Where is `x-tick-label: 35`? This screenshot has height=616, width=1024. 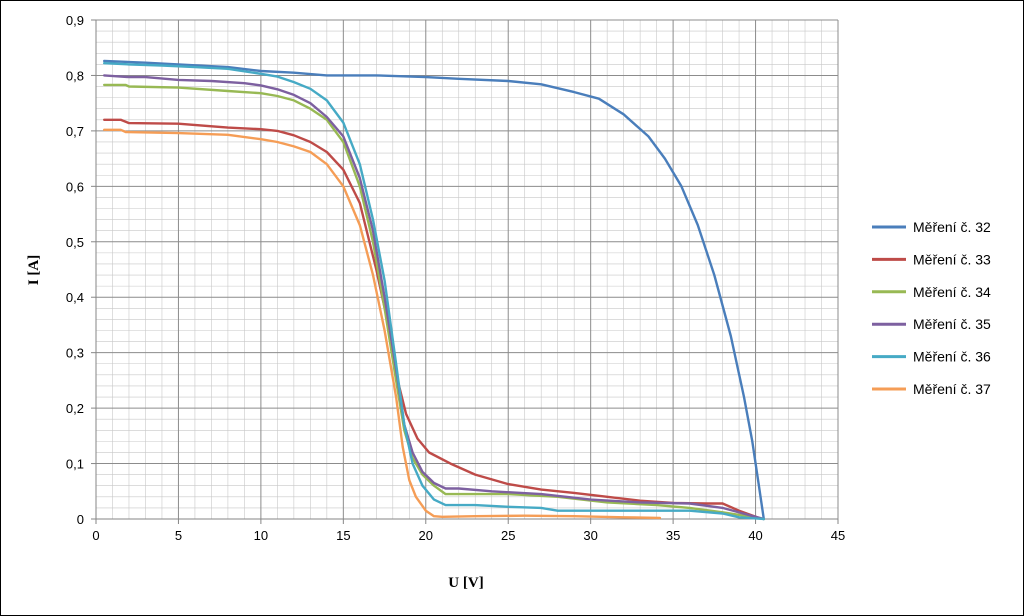
x-tick-label: 35 is located at coordinates (673, 535).